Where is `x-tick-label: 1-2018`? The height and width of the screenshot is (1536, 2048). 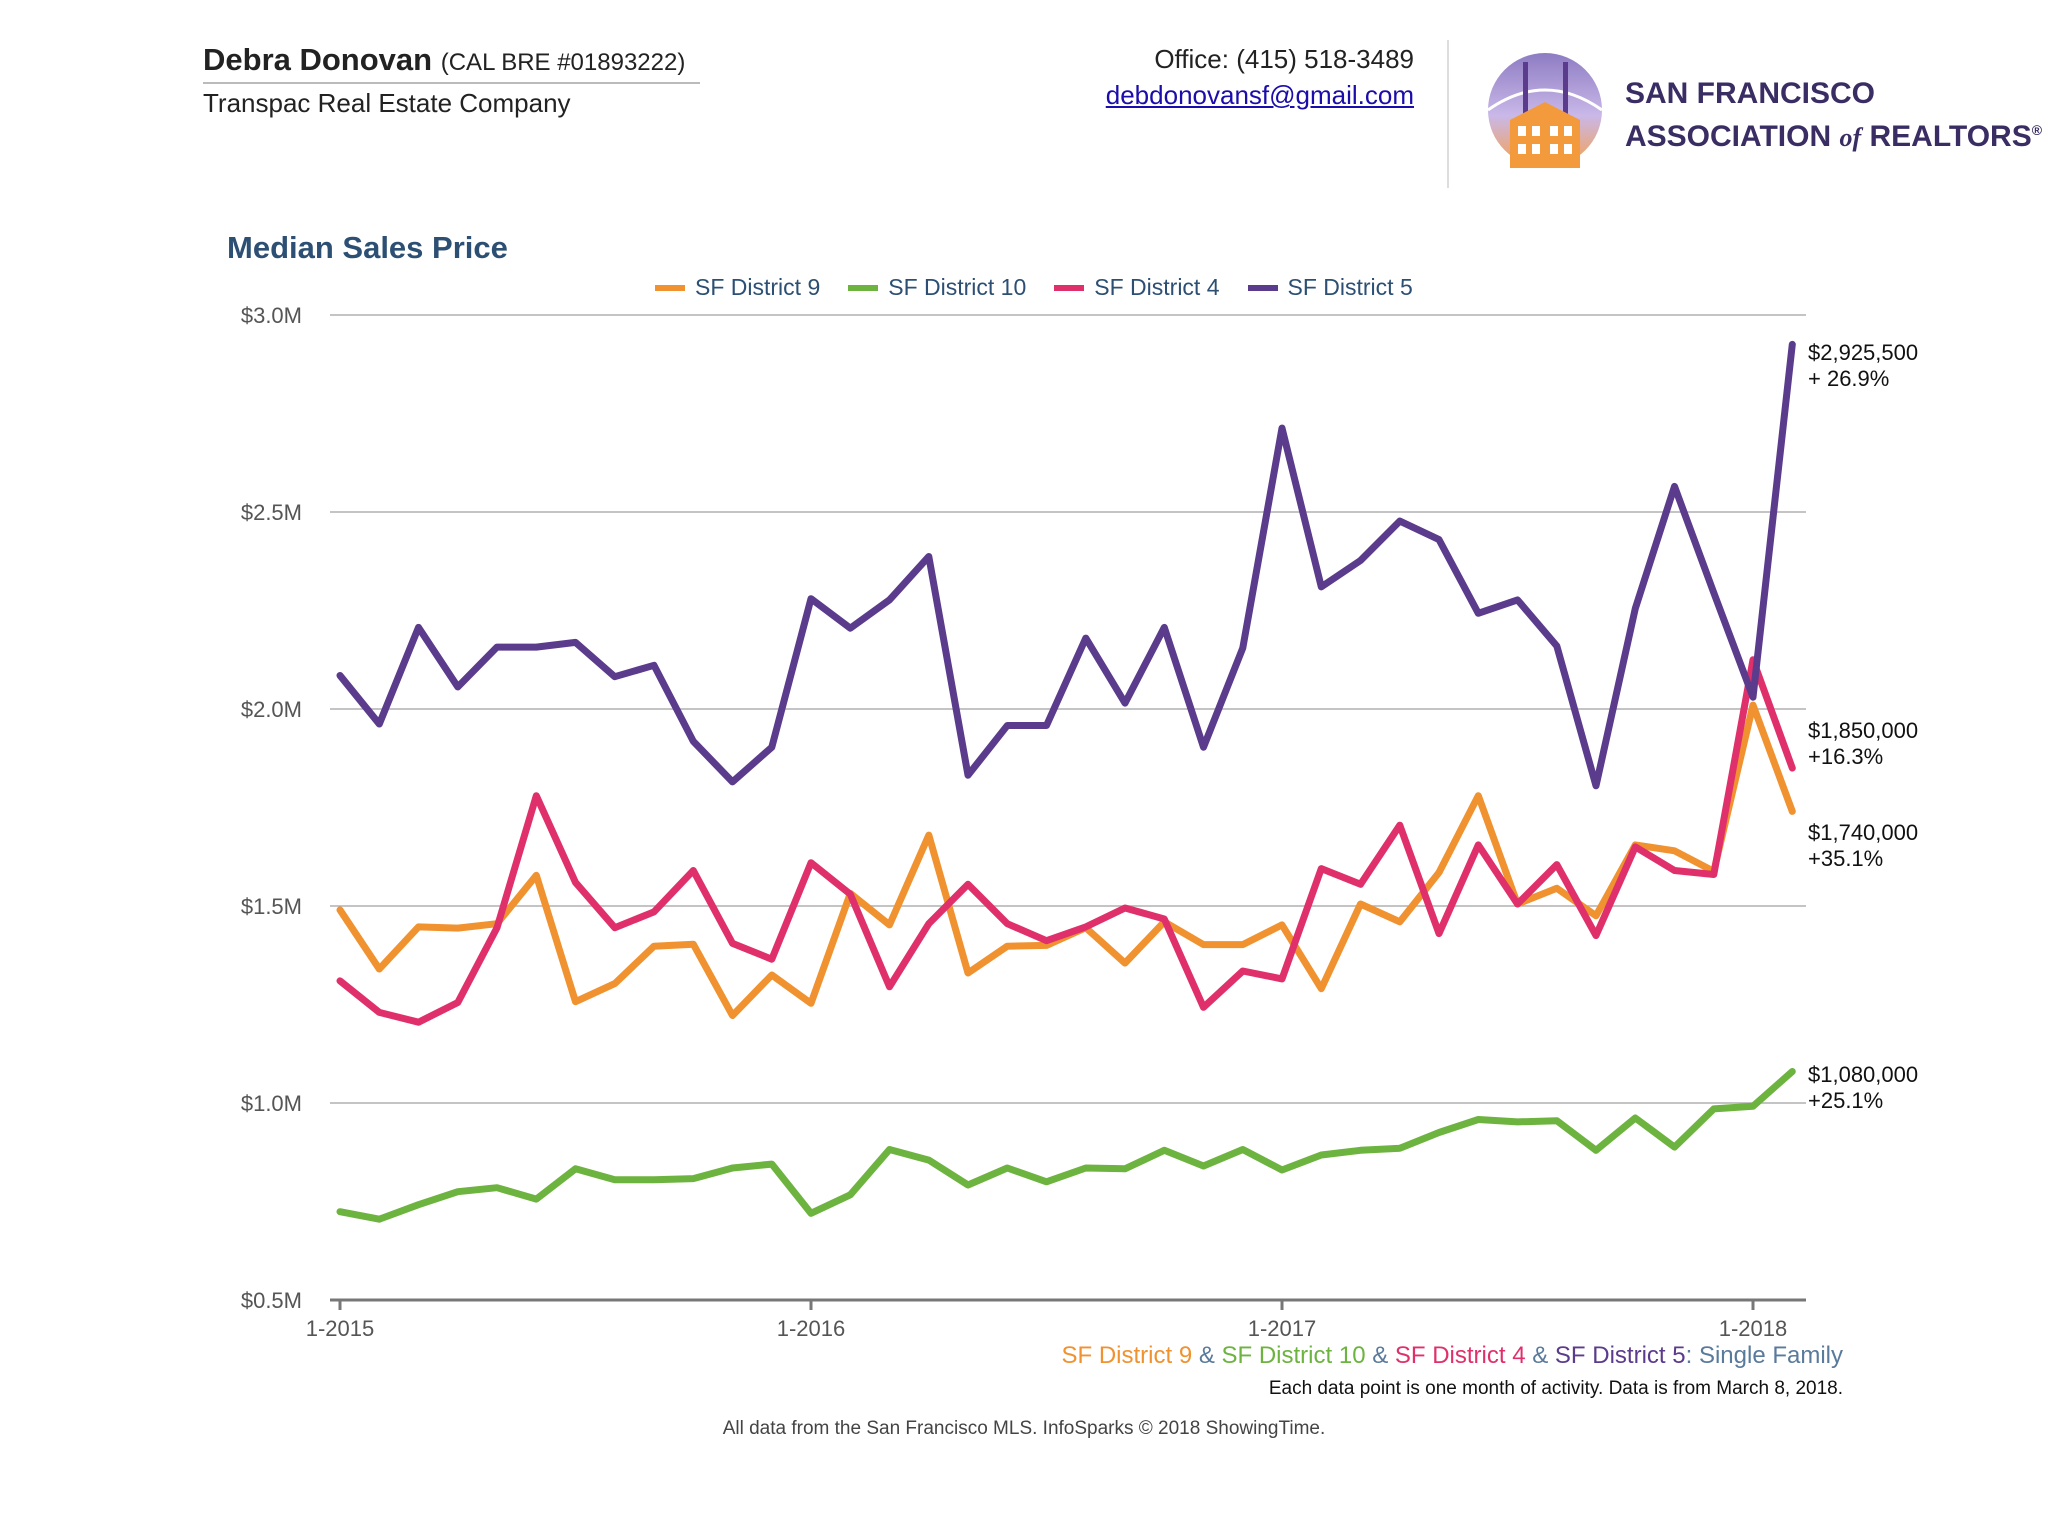 x-tick-label: 1-2018 is located at coordinates (1753, 1328).